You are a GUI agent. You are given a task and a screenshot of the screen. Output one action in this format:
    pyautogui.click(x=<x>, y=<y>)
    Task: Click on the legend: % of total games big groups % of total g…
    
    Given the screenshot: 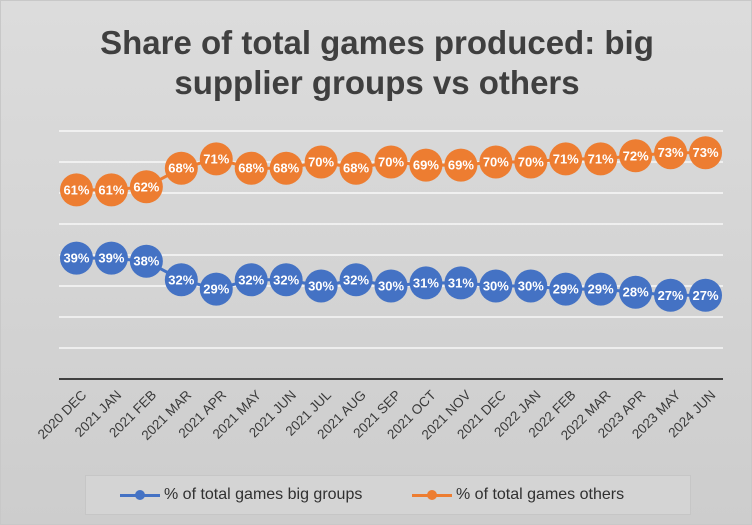 What is the action you would take?
    pyautogui.click(x=388, y=495)
    